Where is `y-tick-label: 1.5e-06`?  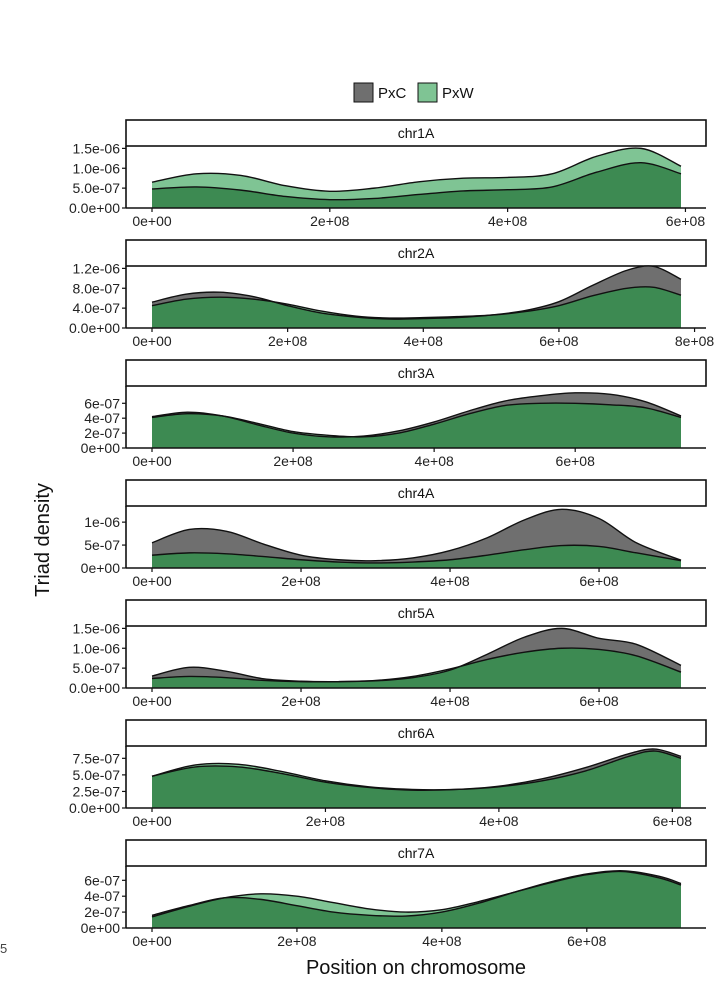 y-tick-label: 1.5e-06 is located at coordinates (97, 628).